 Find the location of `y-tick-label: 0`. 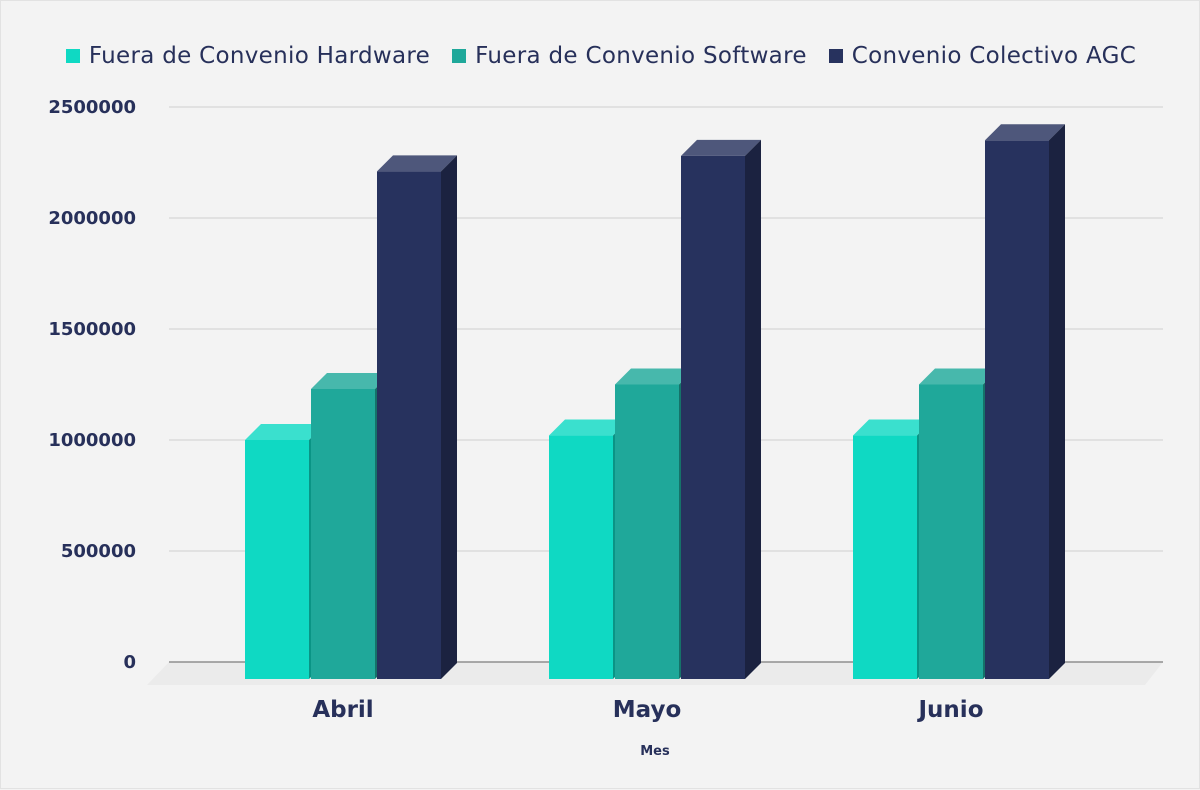

y-tick-label: 0 is located at coordinates (129, 662).